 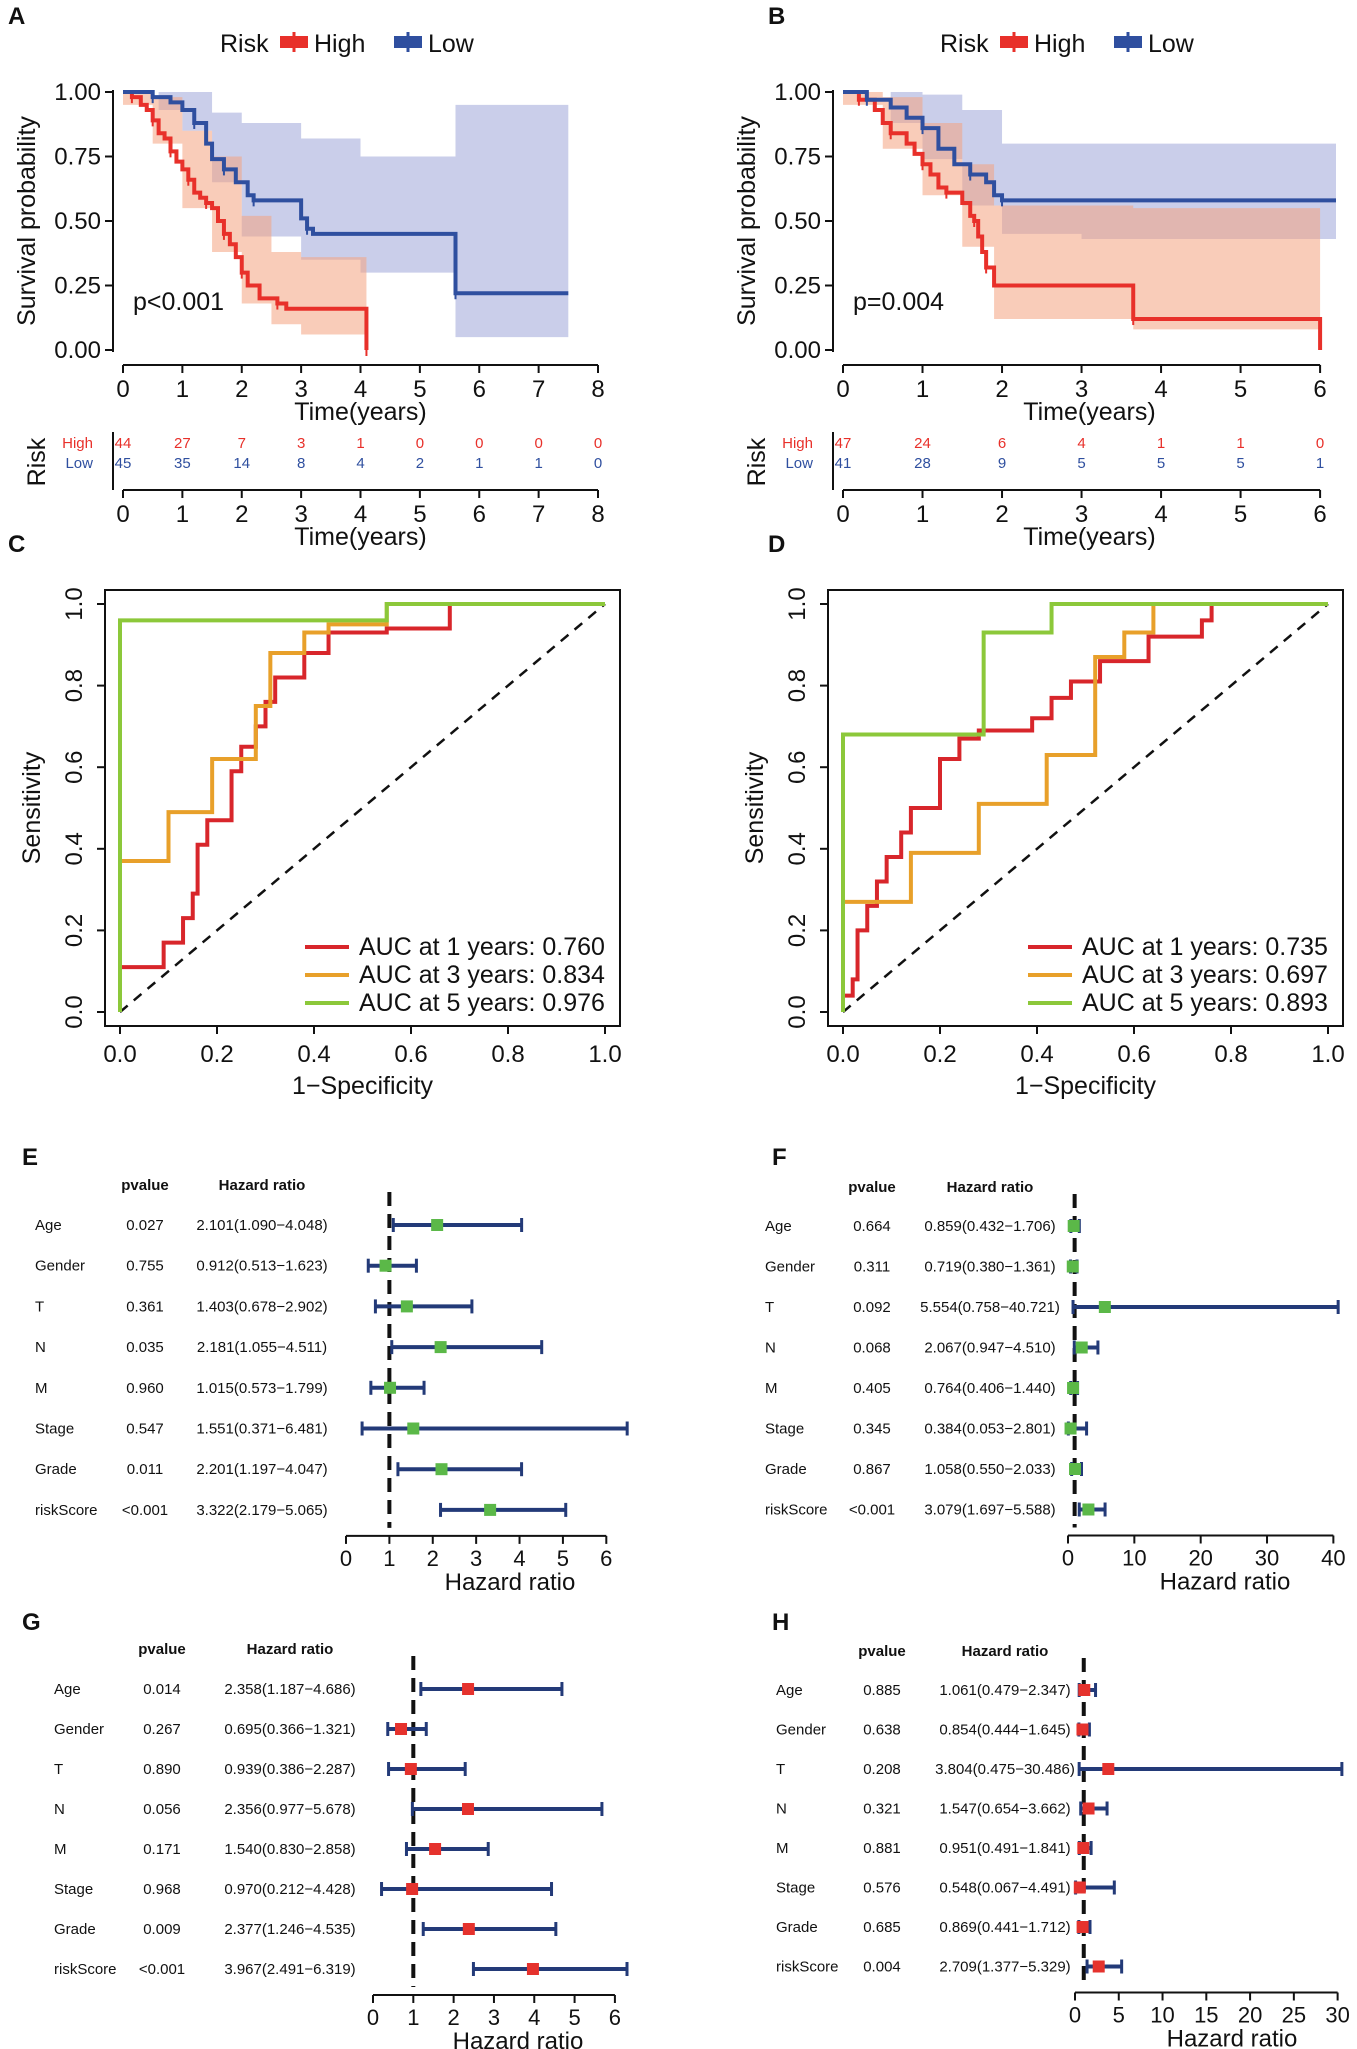 I want to click on y-tick-label: 0.75, so click(x=77, y=157).